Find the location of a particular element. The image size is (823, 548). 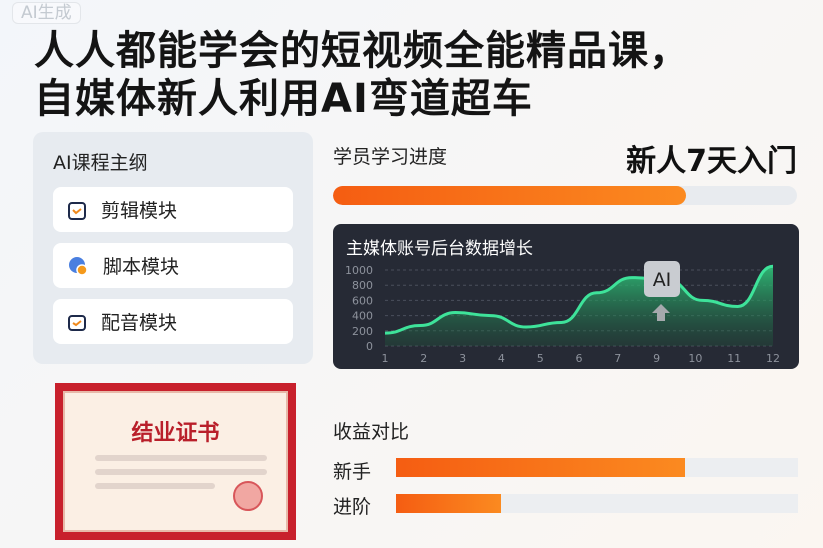

page-title: 人人都能学会的短视频全能精品课， 自媒体新人利用AI弯道超车 is located at coordinates (362, 75).